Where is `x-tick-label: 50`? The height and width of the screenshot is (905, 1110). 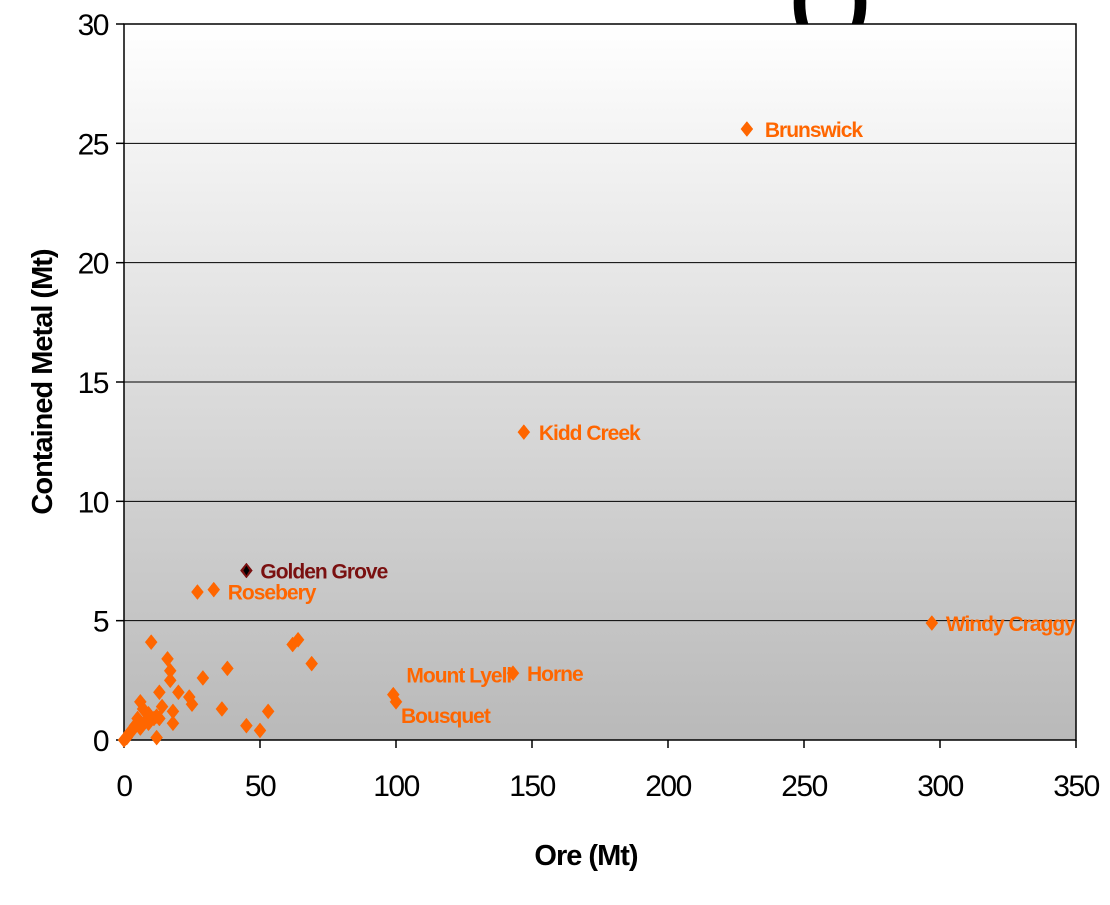 x-tick-label: 50 is located at coordinates (260, 786).